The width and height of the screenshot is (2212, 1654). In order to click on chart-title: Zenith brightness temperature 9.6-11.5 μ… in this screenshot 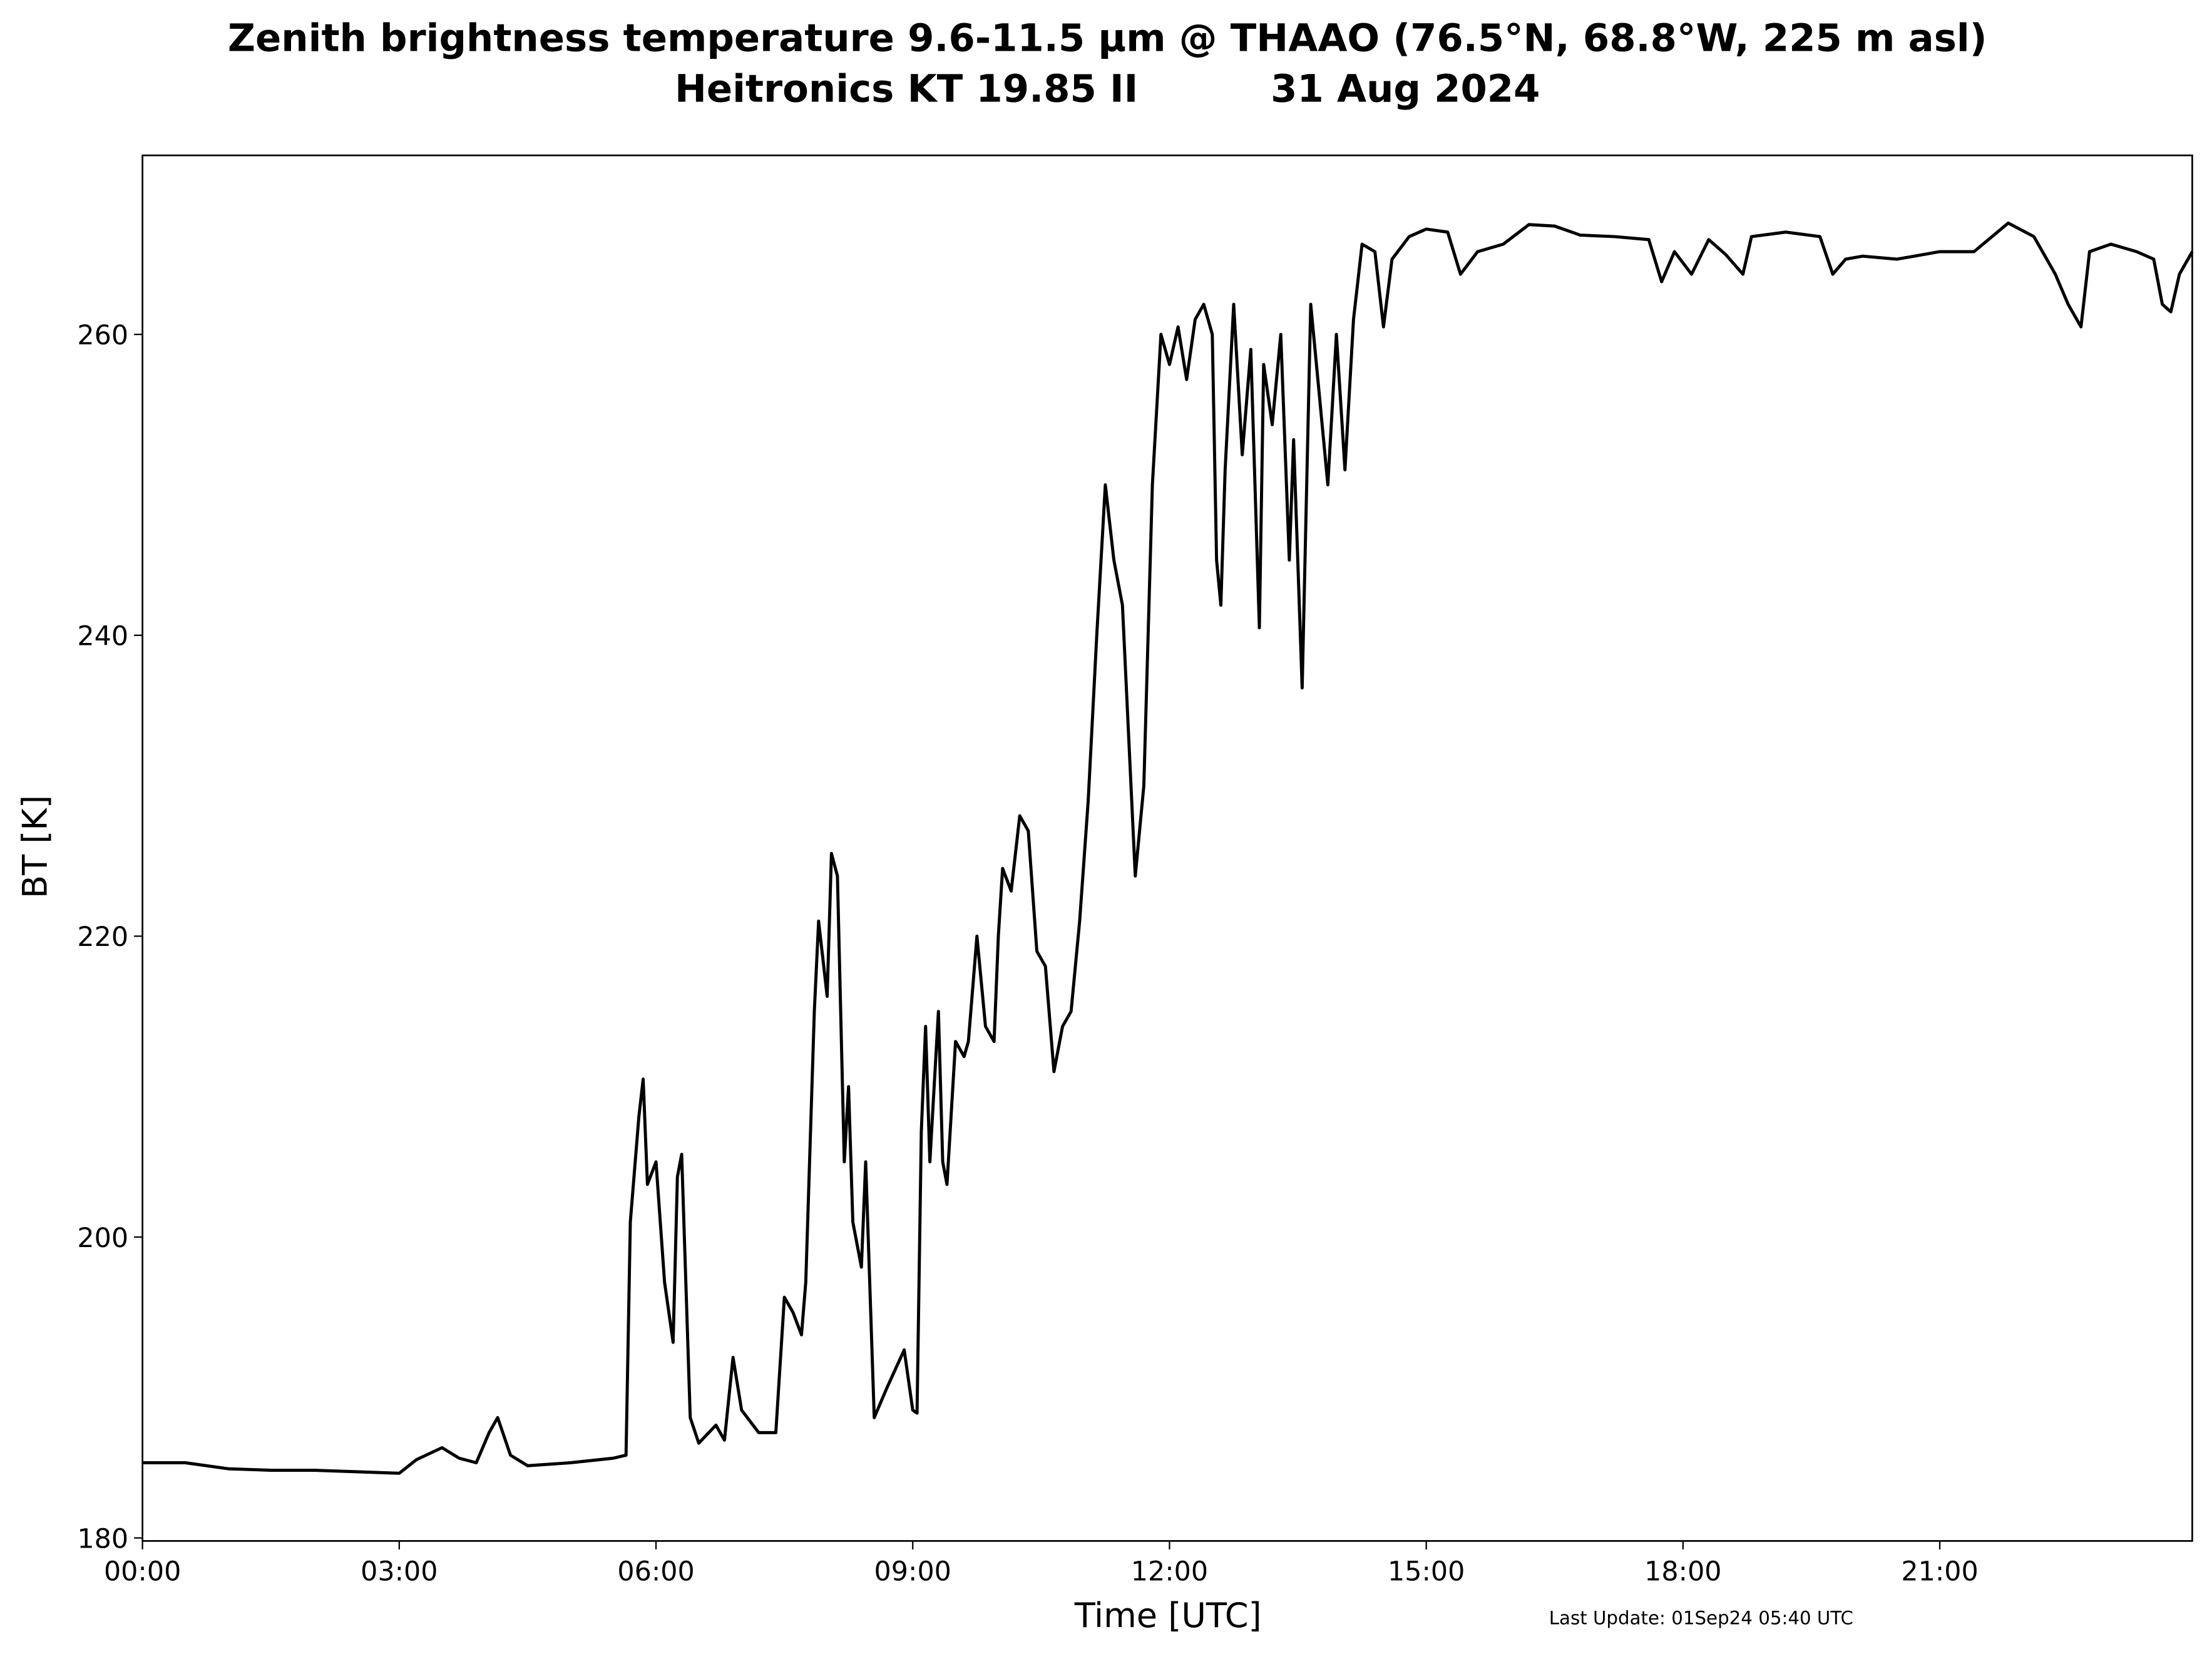, I will do `click(1107, 38)`.